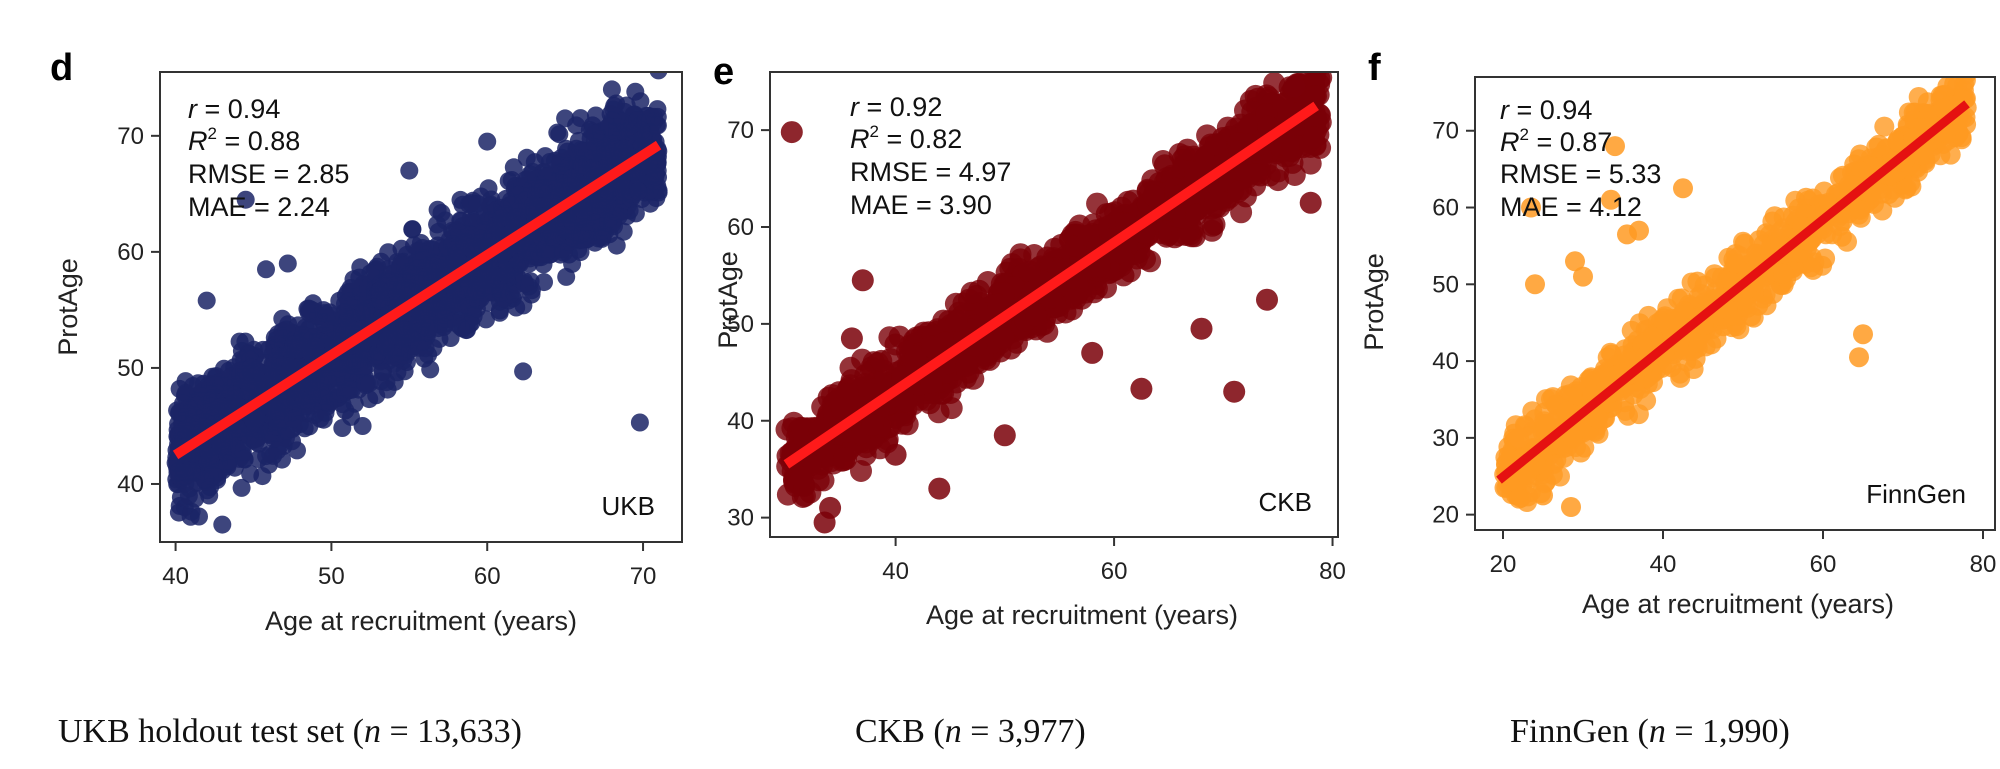  Describe the element at coordinates (900, 731) in the screenshot. I see `caption-prefix-e: CKB (` at that location.